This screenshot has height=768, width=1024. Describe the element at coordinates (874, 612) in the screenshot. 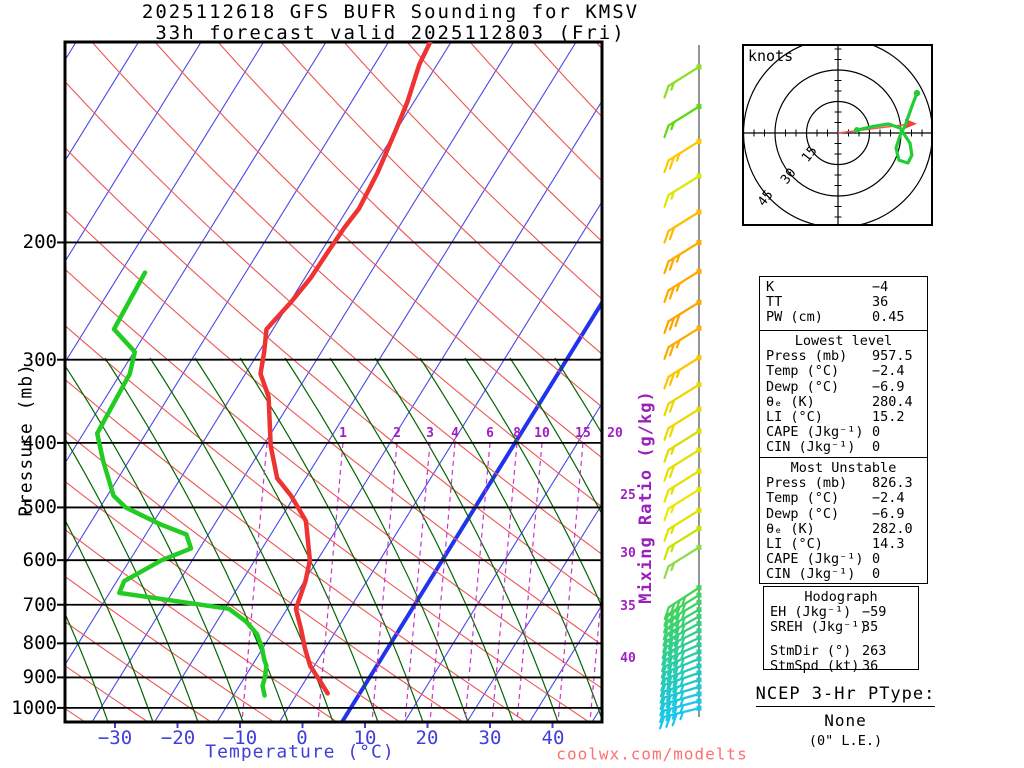

I see `panel-row-value: −59` at that location.